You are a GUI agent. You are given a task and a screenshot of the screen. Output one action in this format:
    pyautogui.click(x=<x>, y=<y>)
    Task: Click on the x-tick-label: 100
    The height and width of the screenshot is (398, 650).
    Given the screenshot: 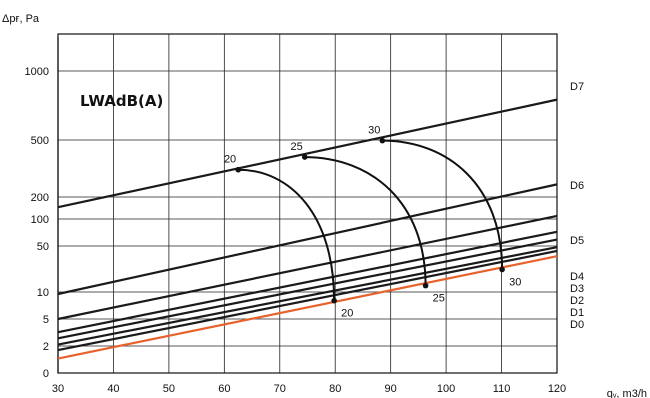 What is the action you would take?
    pyautogui.click(x=446, y=389)
    